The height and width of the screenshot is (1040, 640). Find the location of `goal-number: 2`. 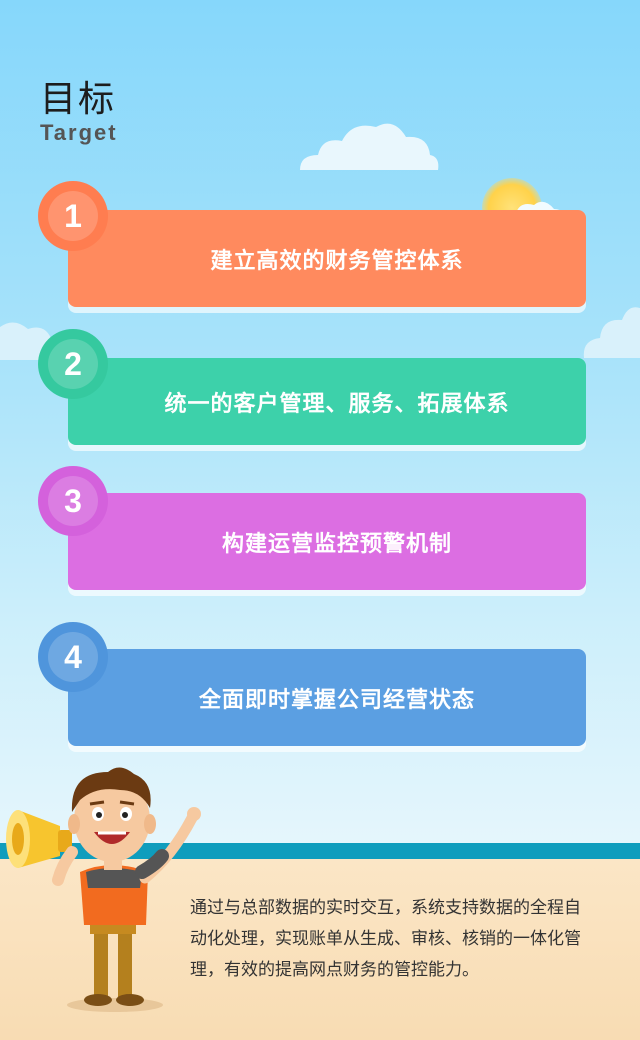

goal-number: 2 is located at coordinates (73, 363).